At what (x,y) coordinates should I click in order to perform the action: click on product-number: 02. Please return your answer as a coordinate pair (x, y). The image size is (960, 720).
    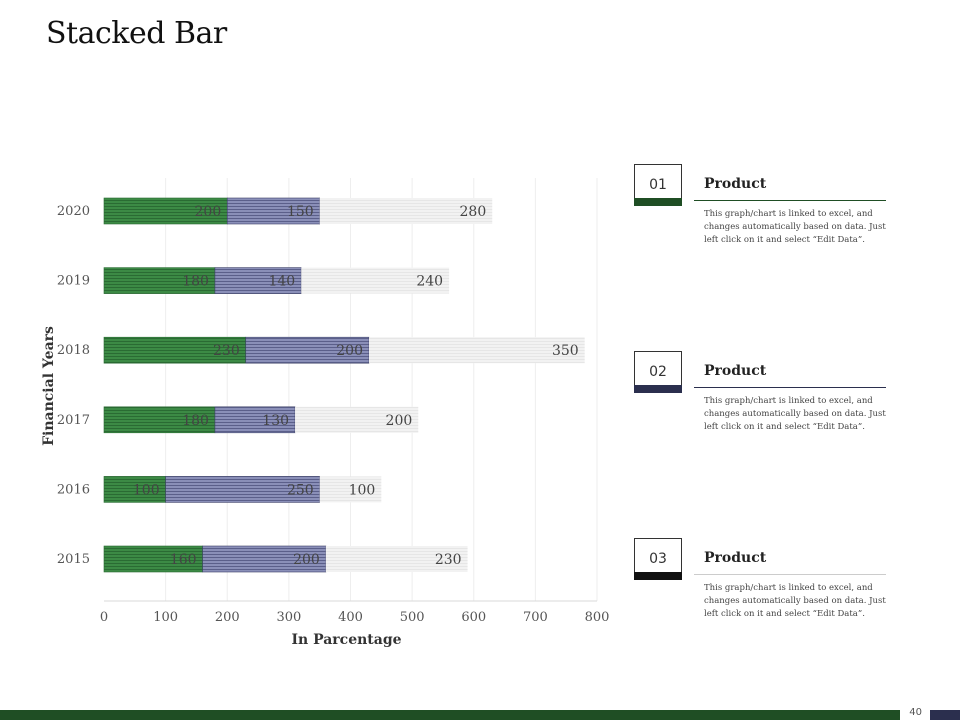
    Looking at the image, I should click on (658, 372).